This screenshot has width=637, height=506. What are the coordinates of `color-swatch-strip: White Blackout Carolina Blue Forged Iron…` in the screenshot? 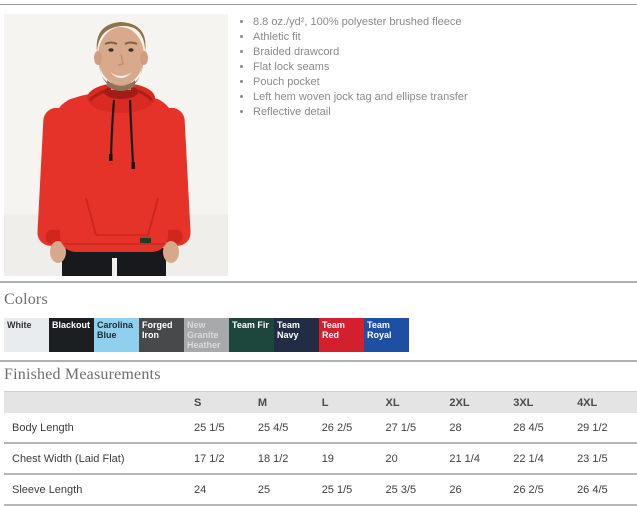 It's located at (206, 335).